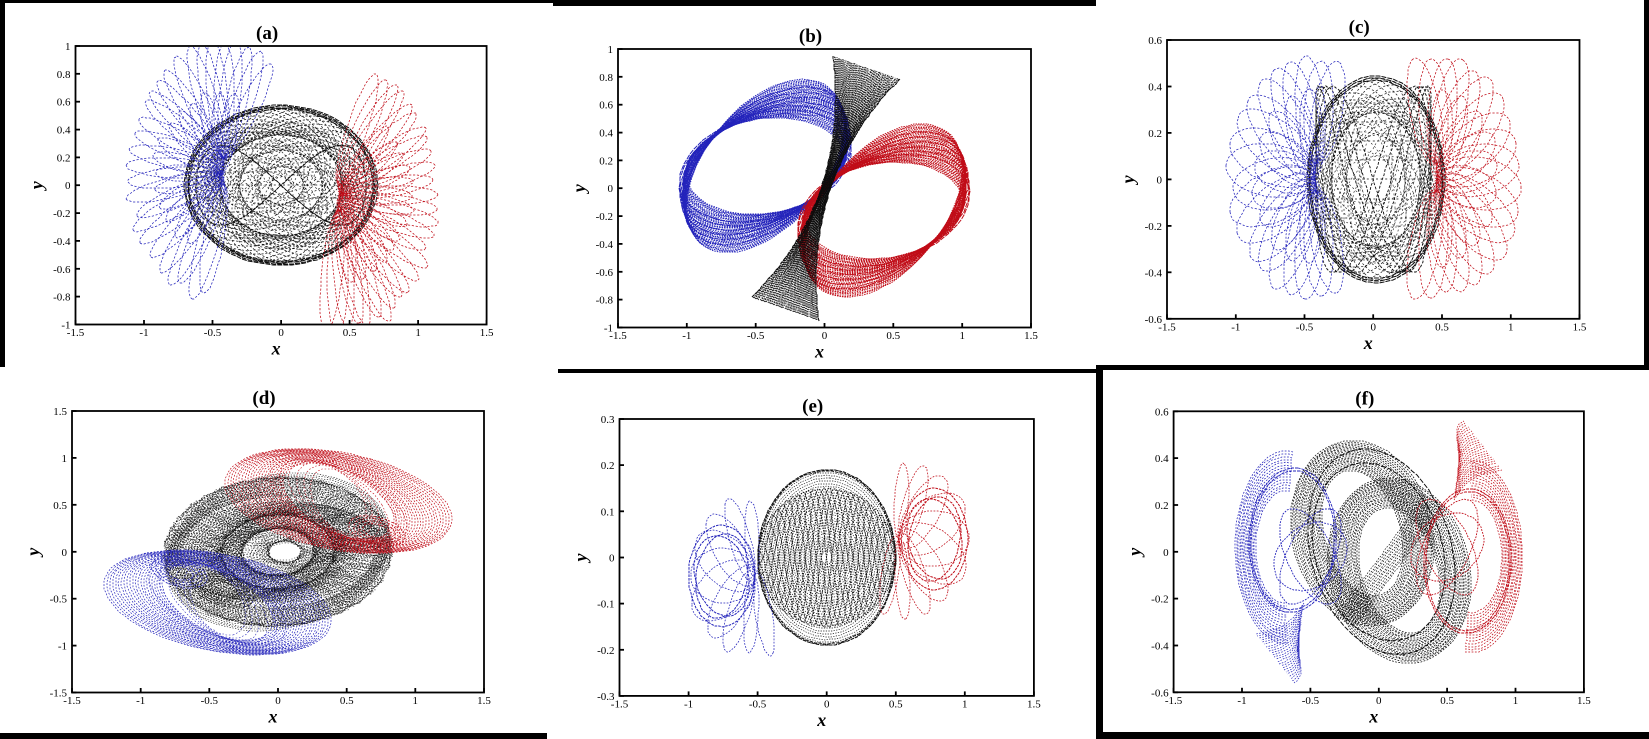 This screenshot has height=739, width=1649. What do you see at coordinates (608, 512) in the screenshot?
I see `svg-text: 0.1` at bounding box center [608, 512].